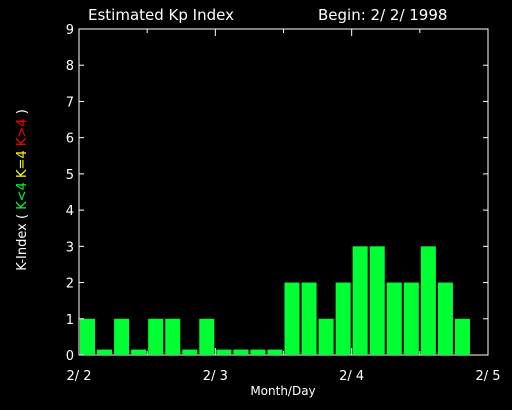 This screenshot has width=512, height=410. Describe the element at coordinates (22, 132) in the screenshot. I see `y-axis-label-high: K>4` at that location.